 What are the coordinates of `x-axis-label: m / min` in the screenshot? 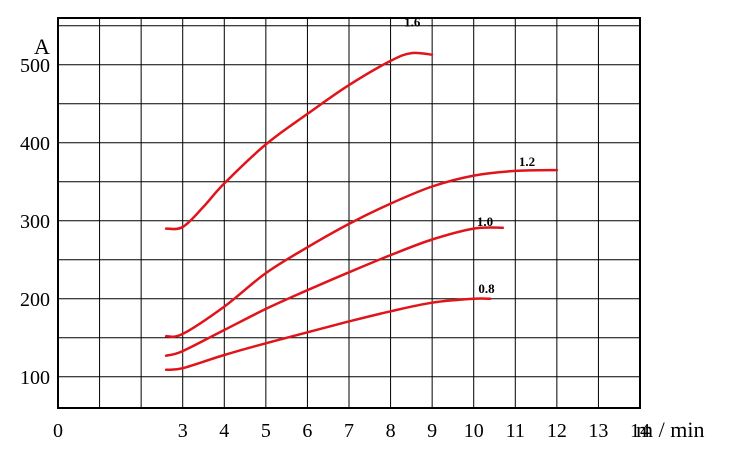 It's located at (670, 429).